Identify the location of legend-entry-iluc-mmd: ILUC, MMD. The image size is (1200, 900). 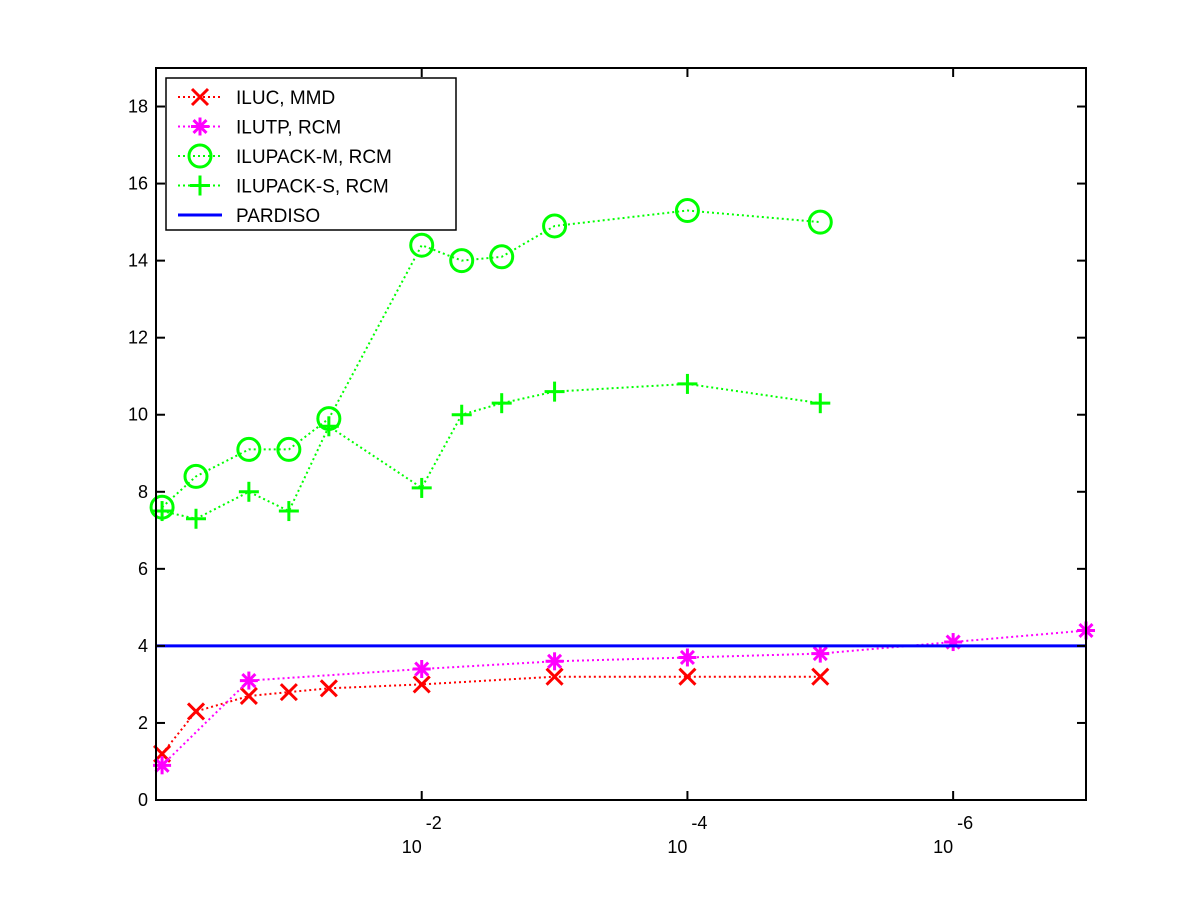
(256, 98).